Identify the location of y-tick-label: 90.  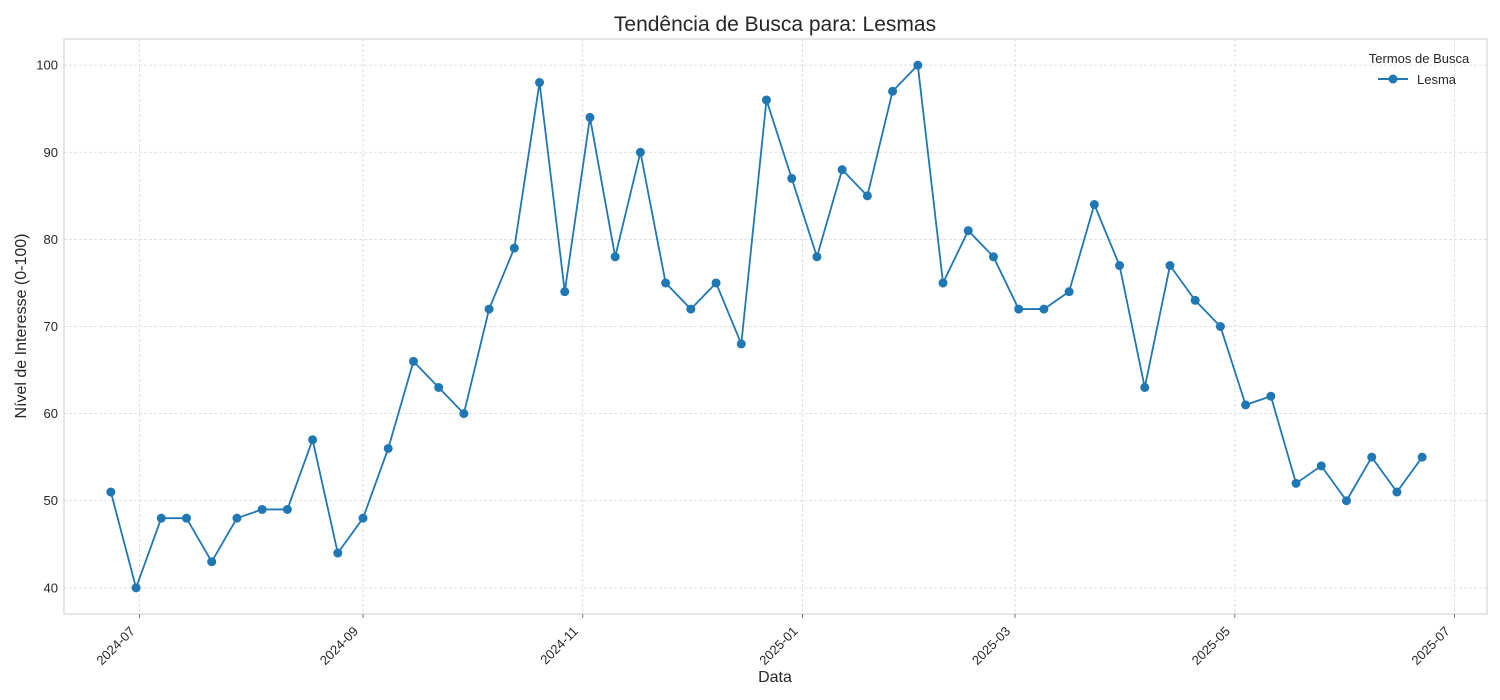
(51, 152).